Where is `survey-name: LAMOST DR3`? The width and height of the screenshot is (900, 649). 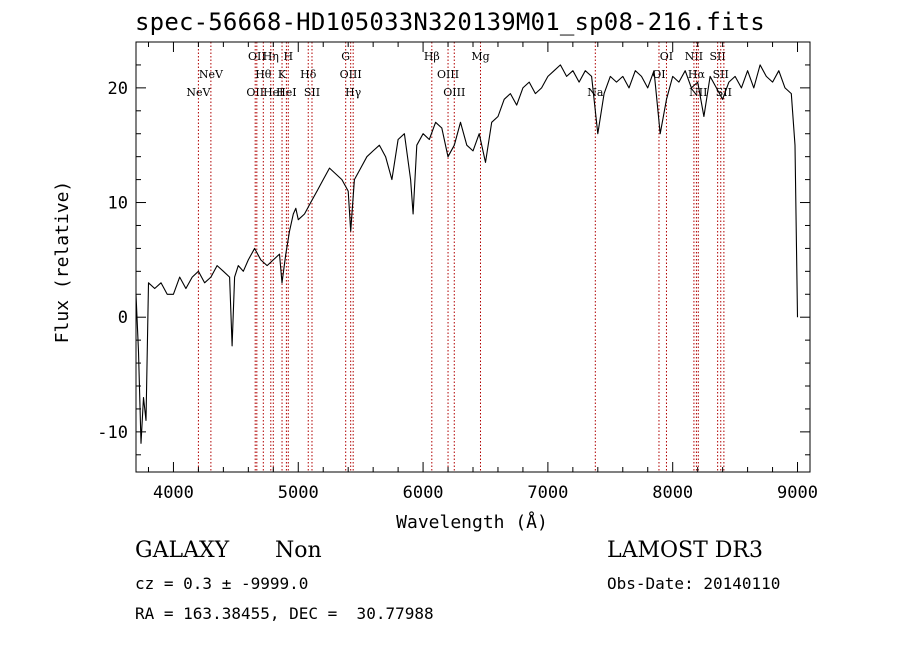
survey-name: LAMOST DR3 is located at coordinates (685, 550).